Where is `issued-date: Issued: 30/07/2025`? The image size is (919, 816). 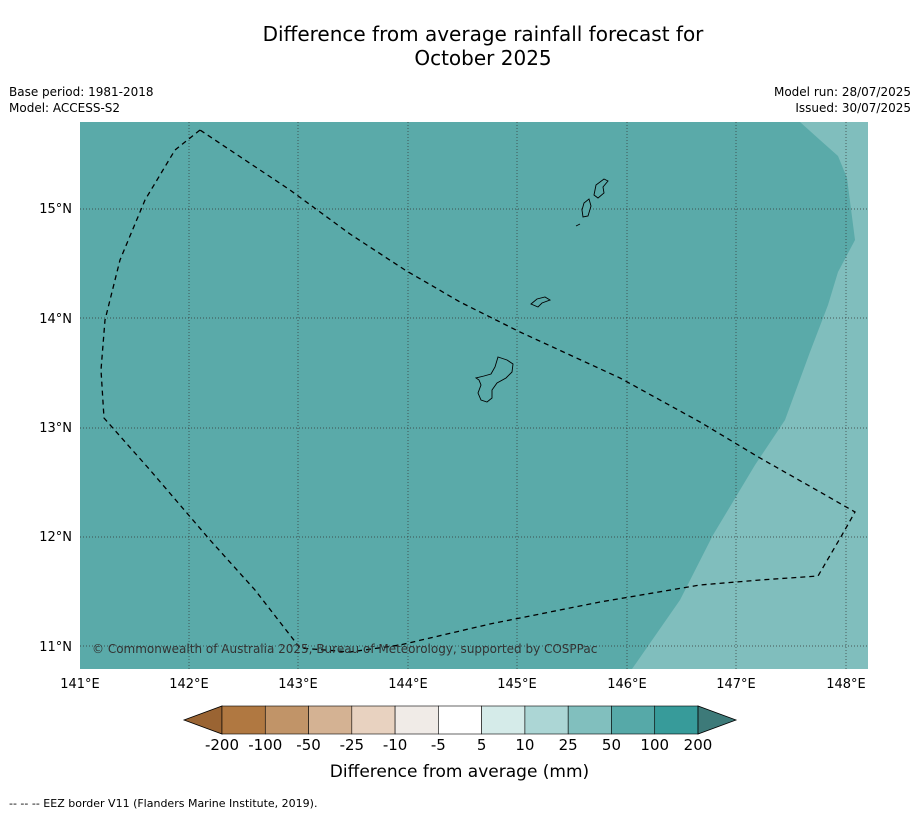 issued-date: Issued: 30/07/2025 is located at coordinates (853, 108).